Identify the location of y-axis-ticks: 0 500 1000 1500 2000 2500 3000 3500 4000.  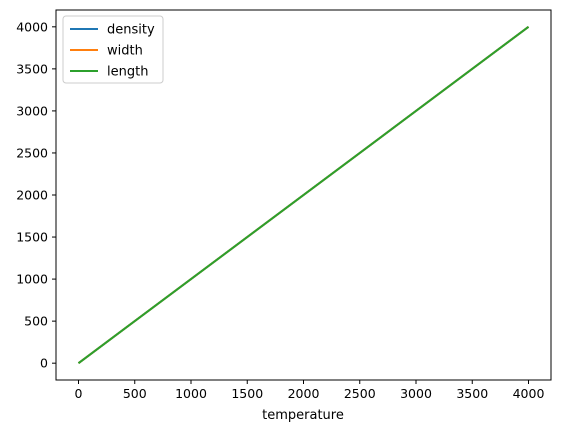
(36, 195).